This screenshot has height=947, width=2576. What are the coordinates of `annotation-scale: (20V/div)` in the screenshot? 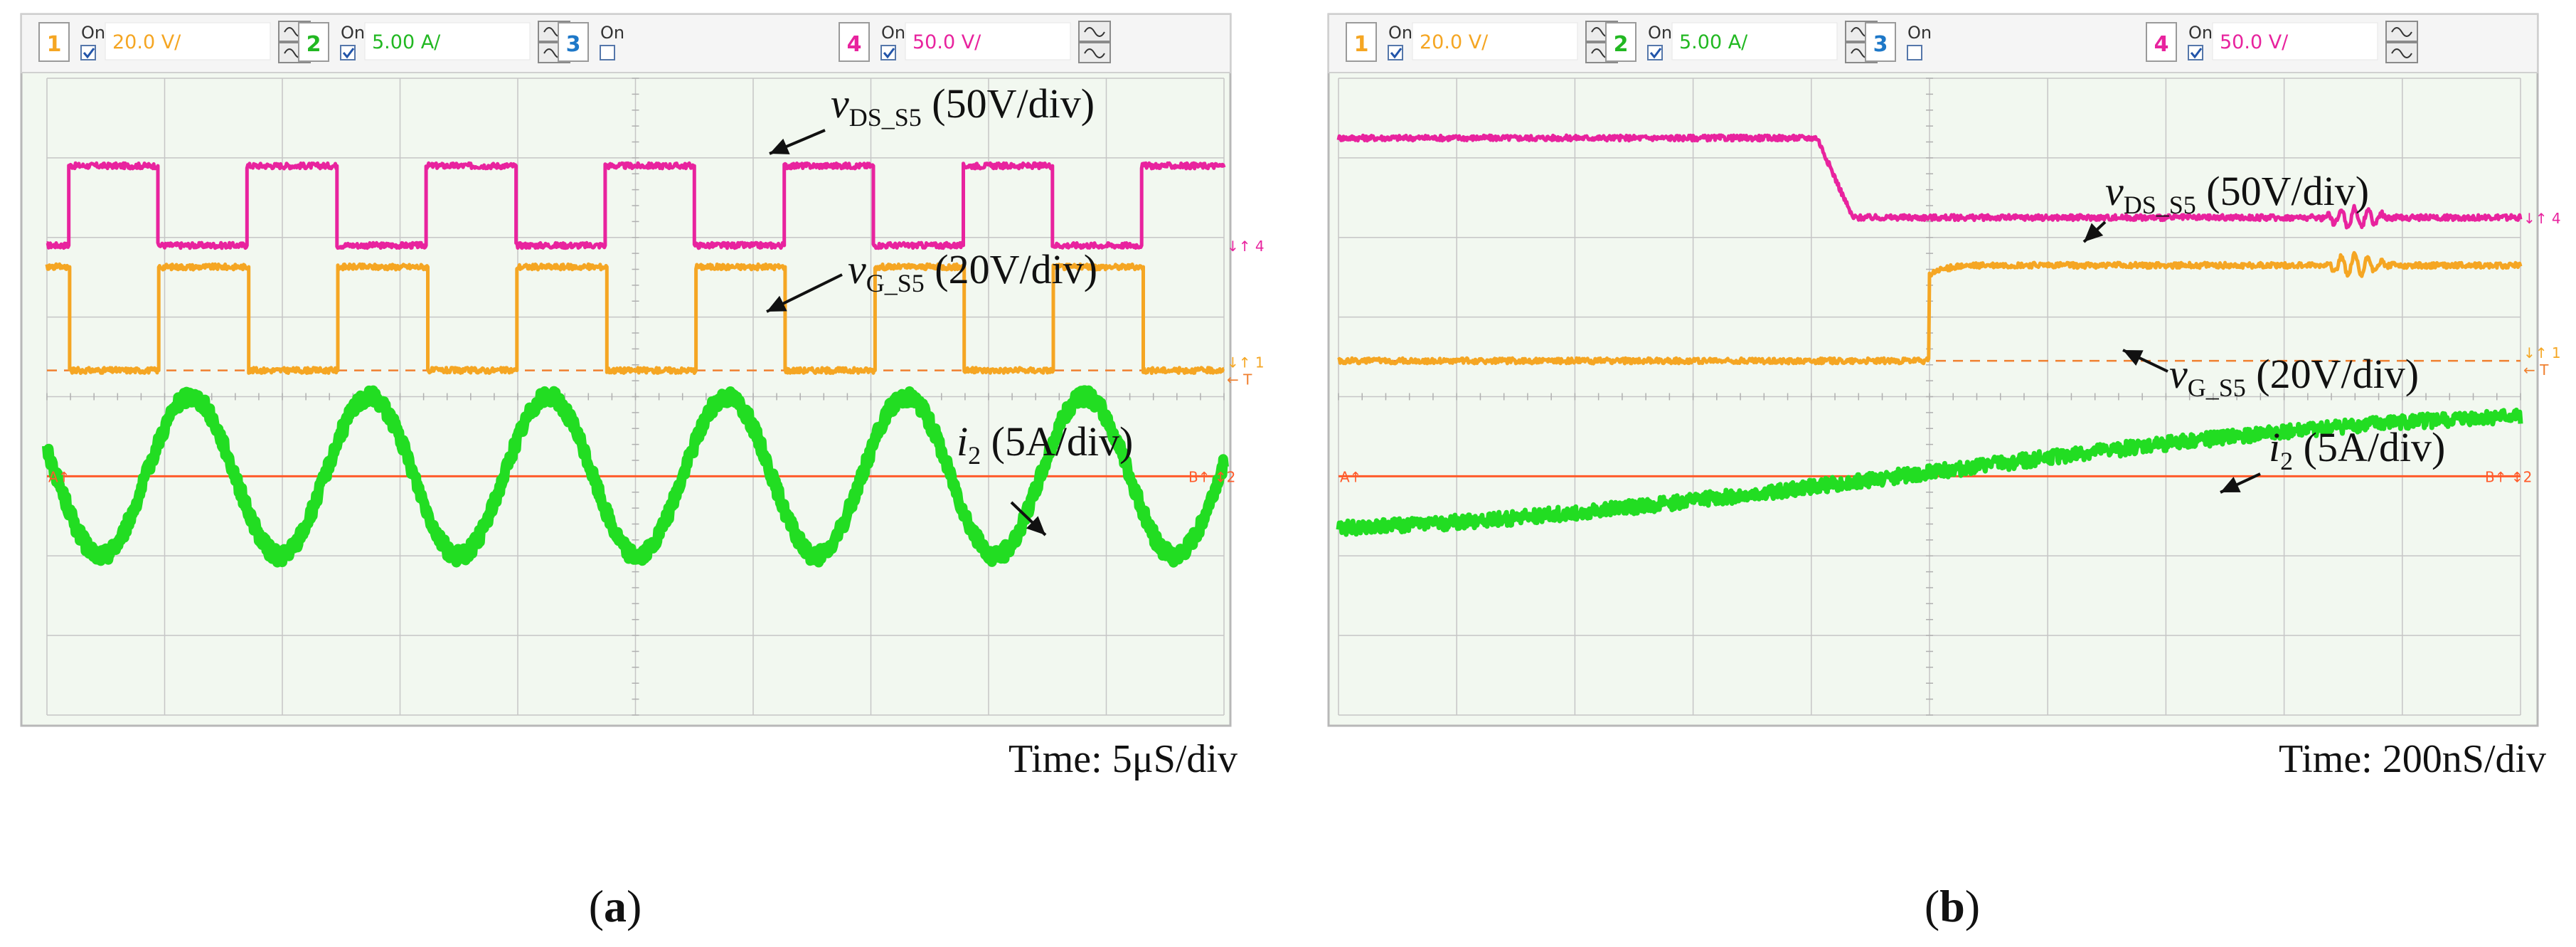 It's located at (2332, 374).